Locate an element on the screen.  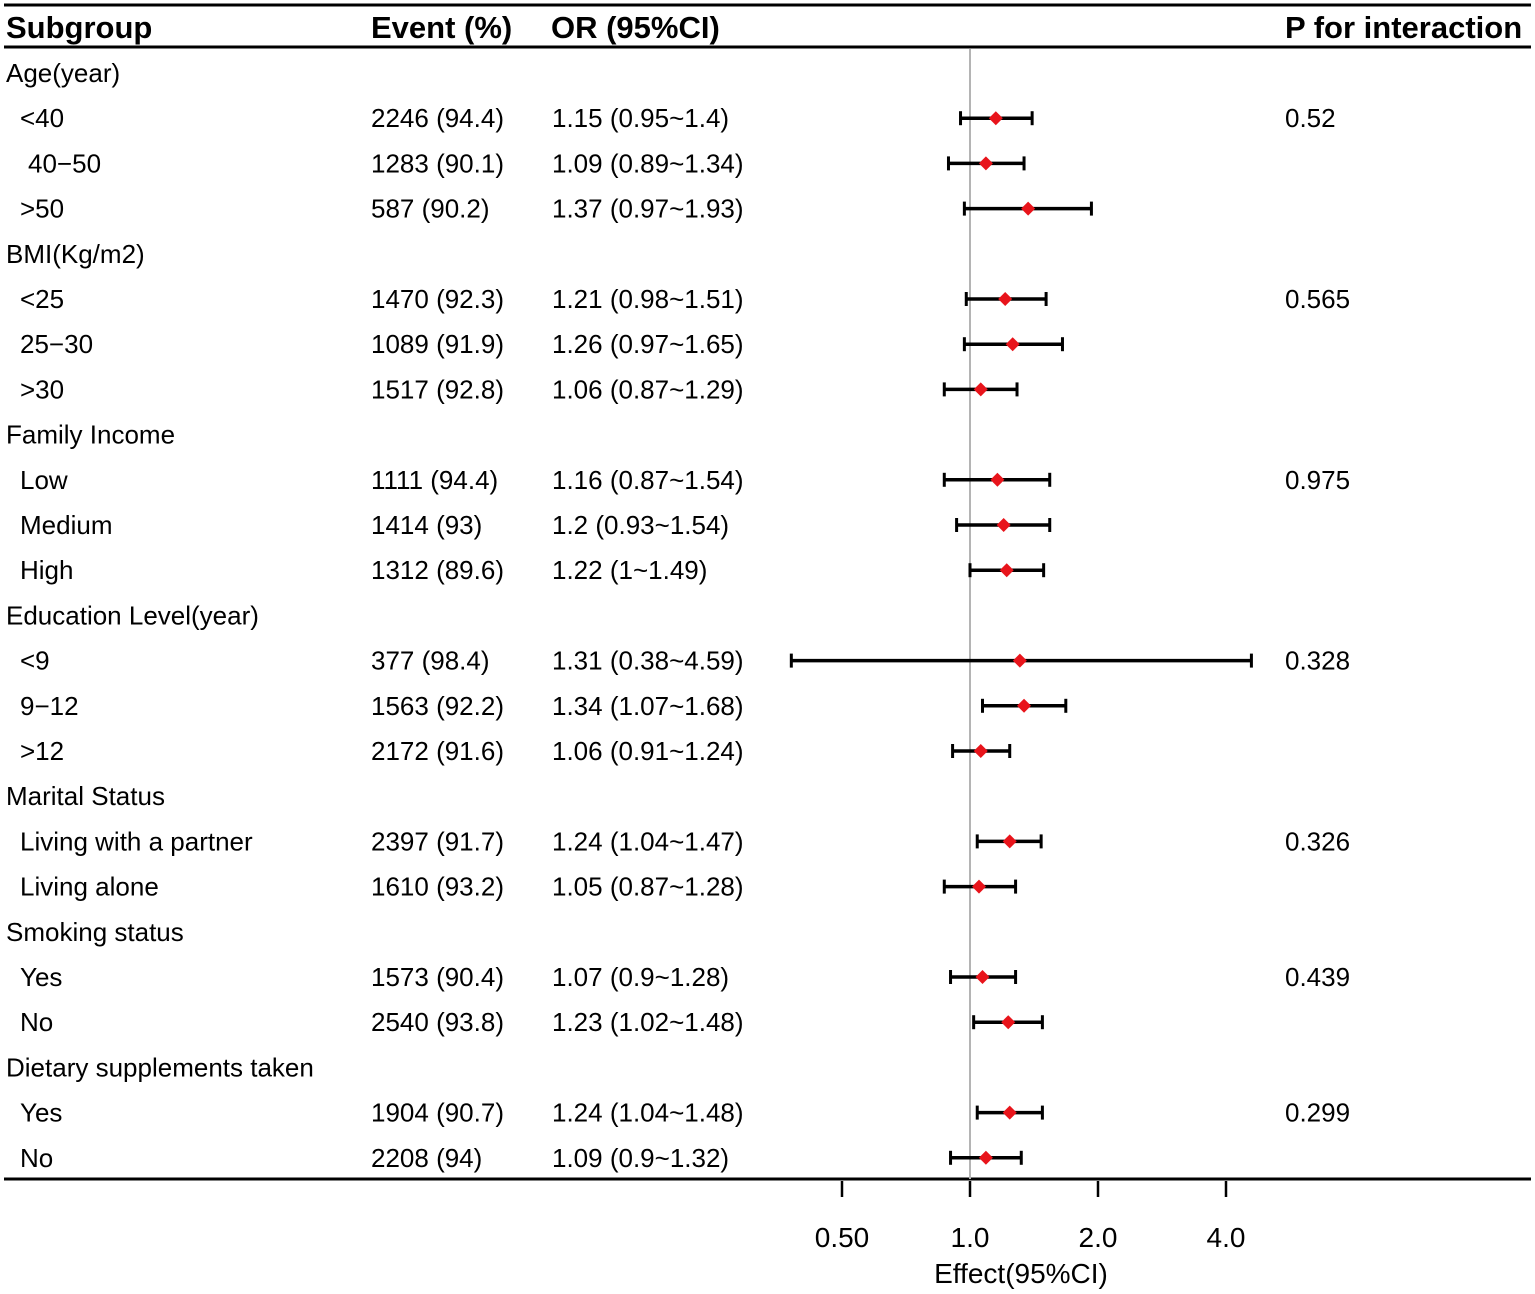
or-ci-value: 1.2 (0.93~1.54) is located at coordinates (640, 525).